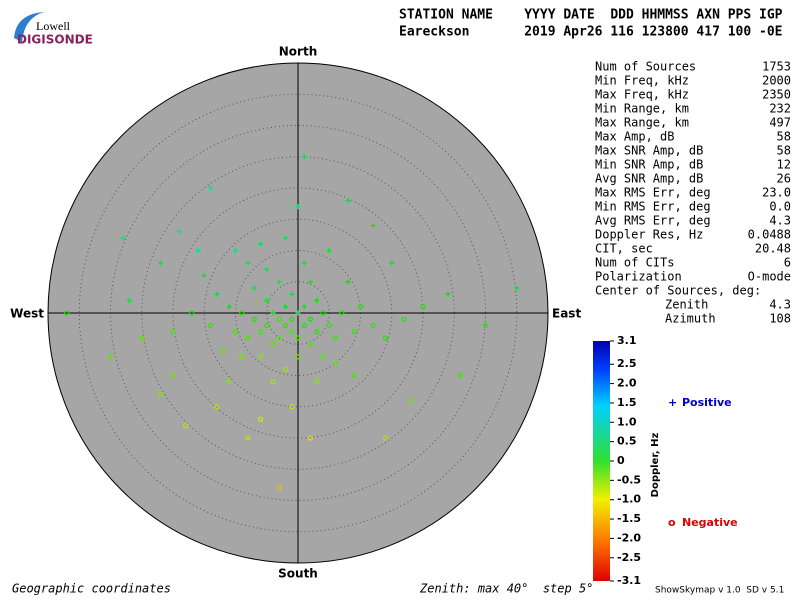  I want to click on west-label: West, so click(27, 314).